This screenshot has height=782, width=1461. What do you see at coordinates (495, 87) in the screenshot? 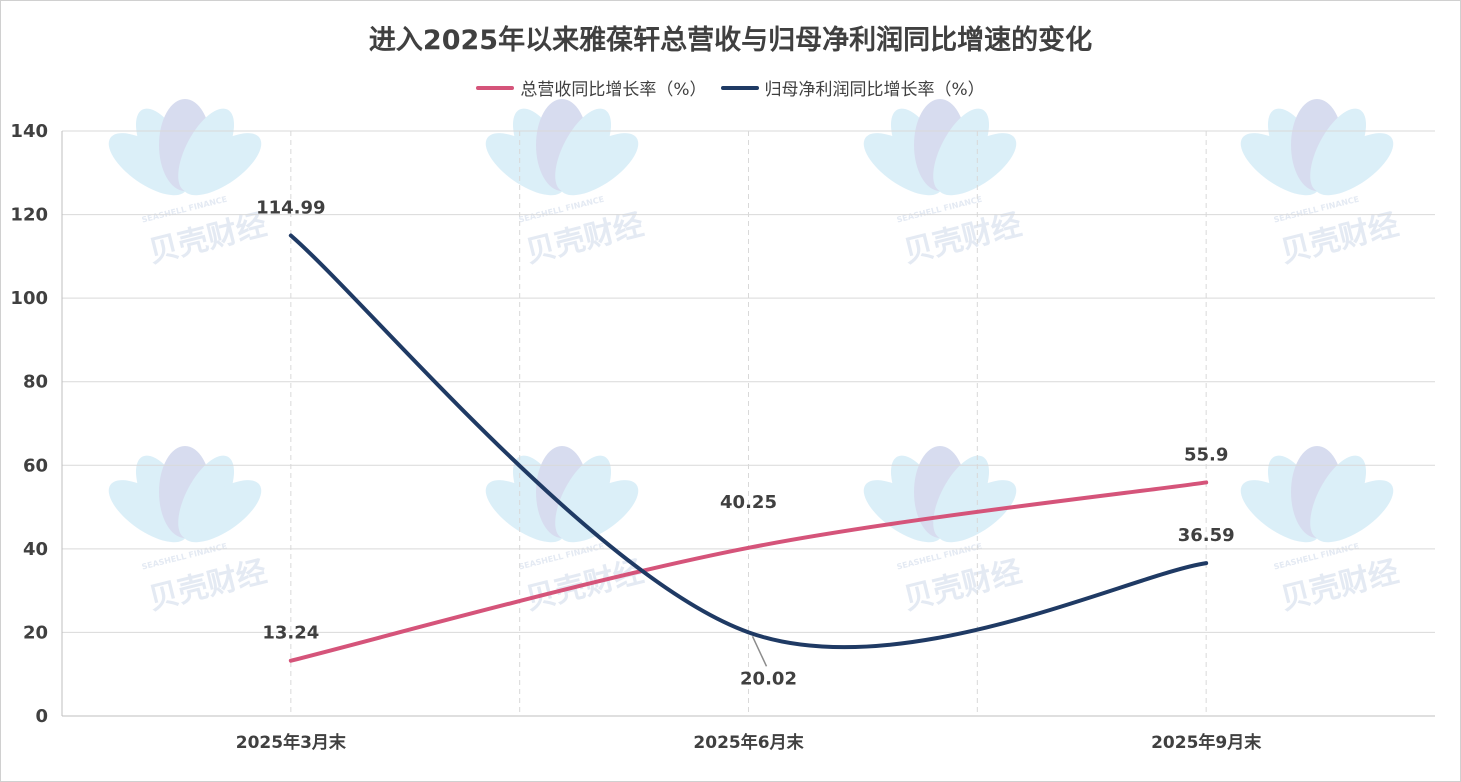
I see `legend-swatch-revenue` at bounding box center [495, 87].